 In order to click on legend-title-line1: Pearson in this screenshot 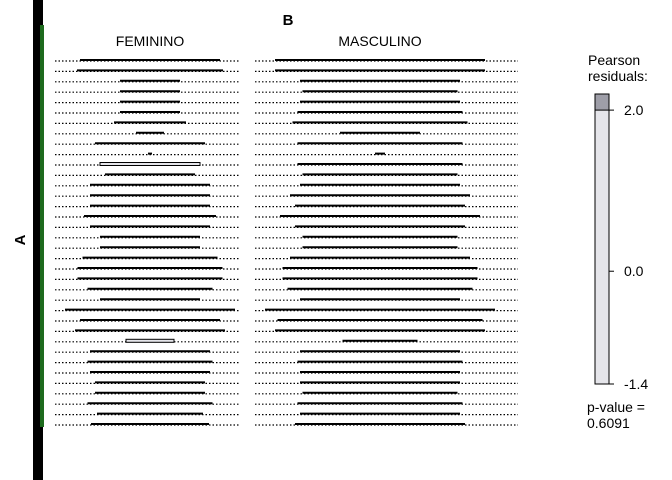, I will do `click(614, 60)`.